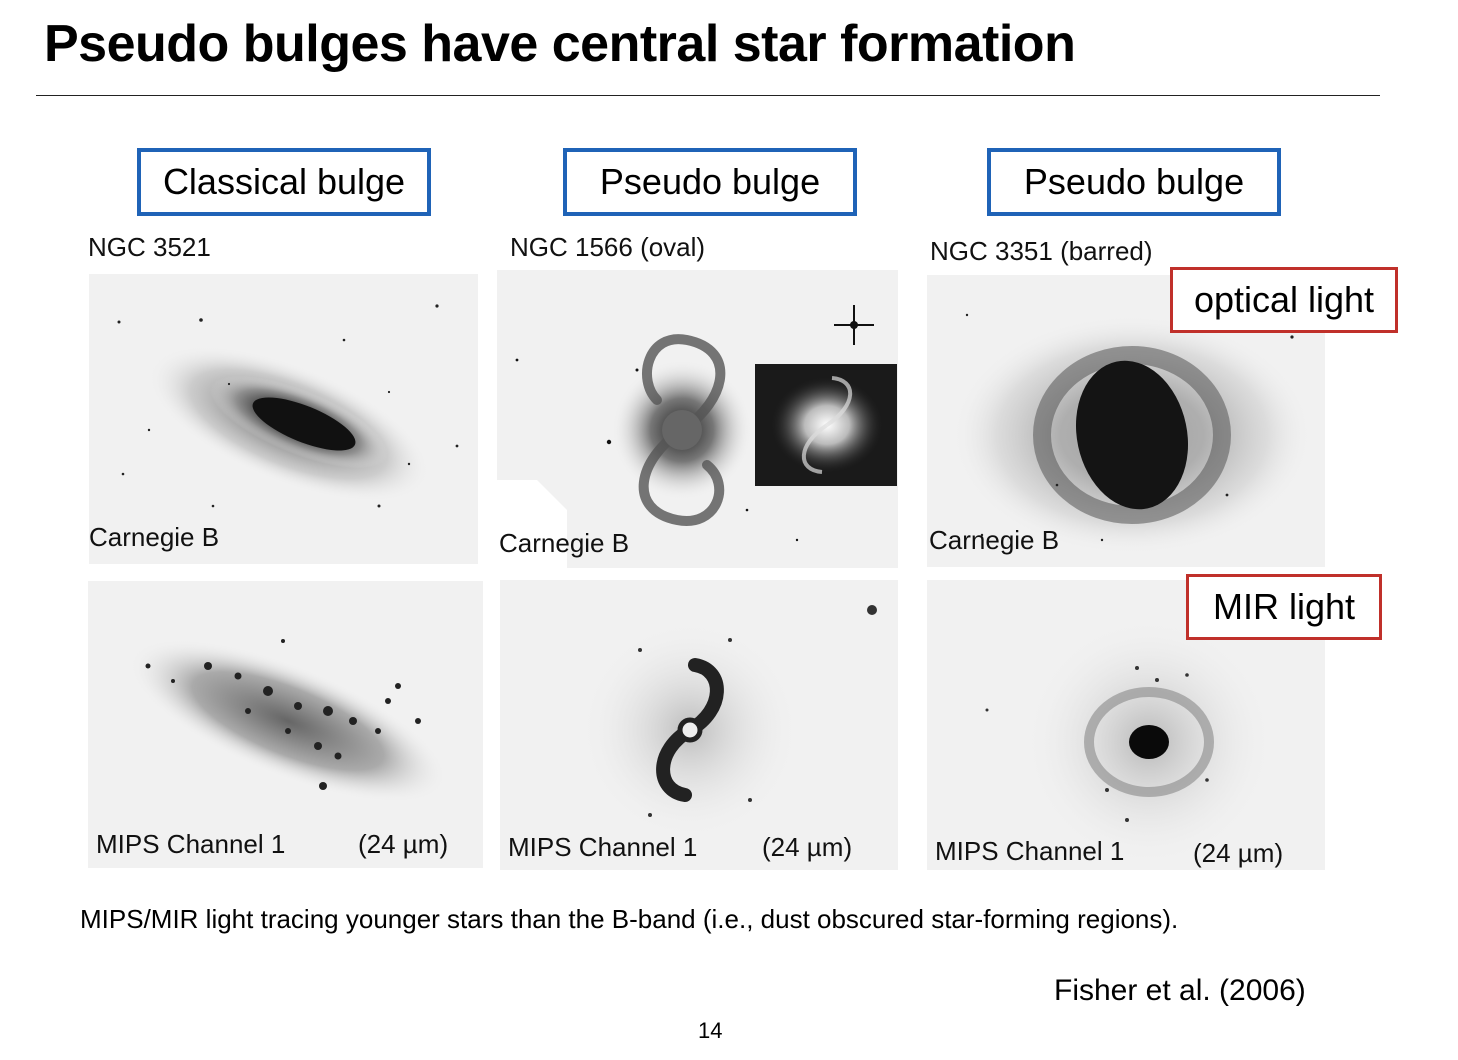 The height and width of the screenshot is (1060, 1458). I want to click on citation: Fisher et al. (2006), so click(1180, 990).